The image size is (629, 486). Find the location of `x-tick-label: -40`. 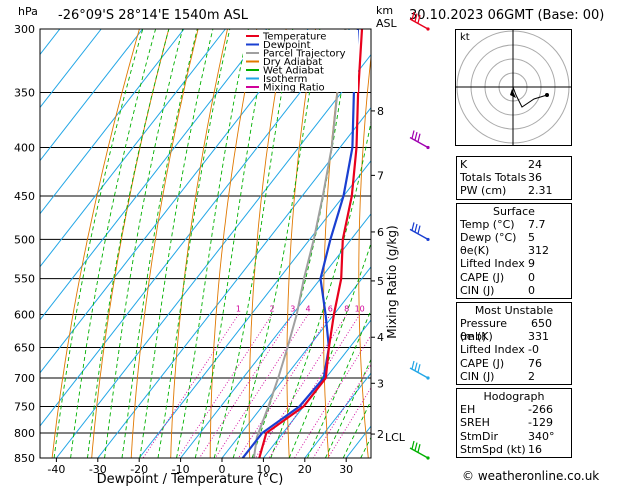

x-tick-label: -40 is located at coordinates (56, 469).